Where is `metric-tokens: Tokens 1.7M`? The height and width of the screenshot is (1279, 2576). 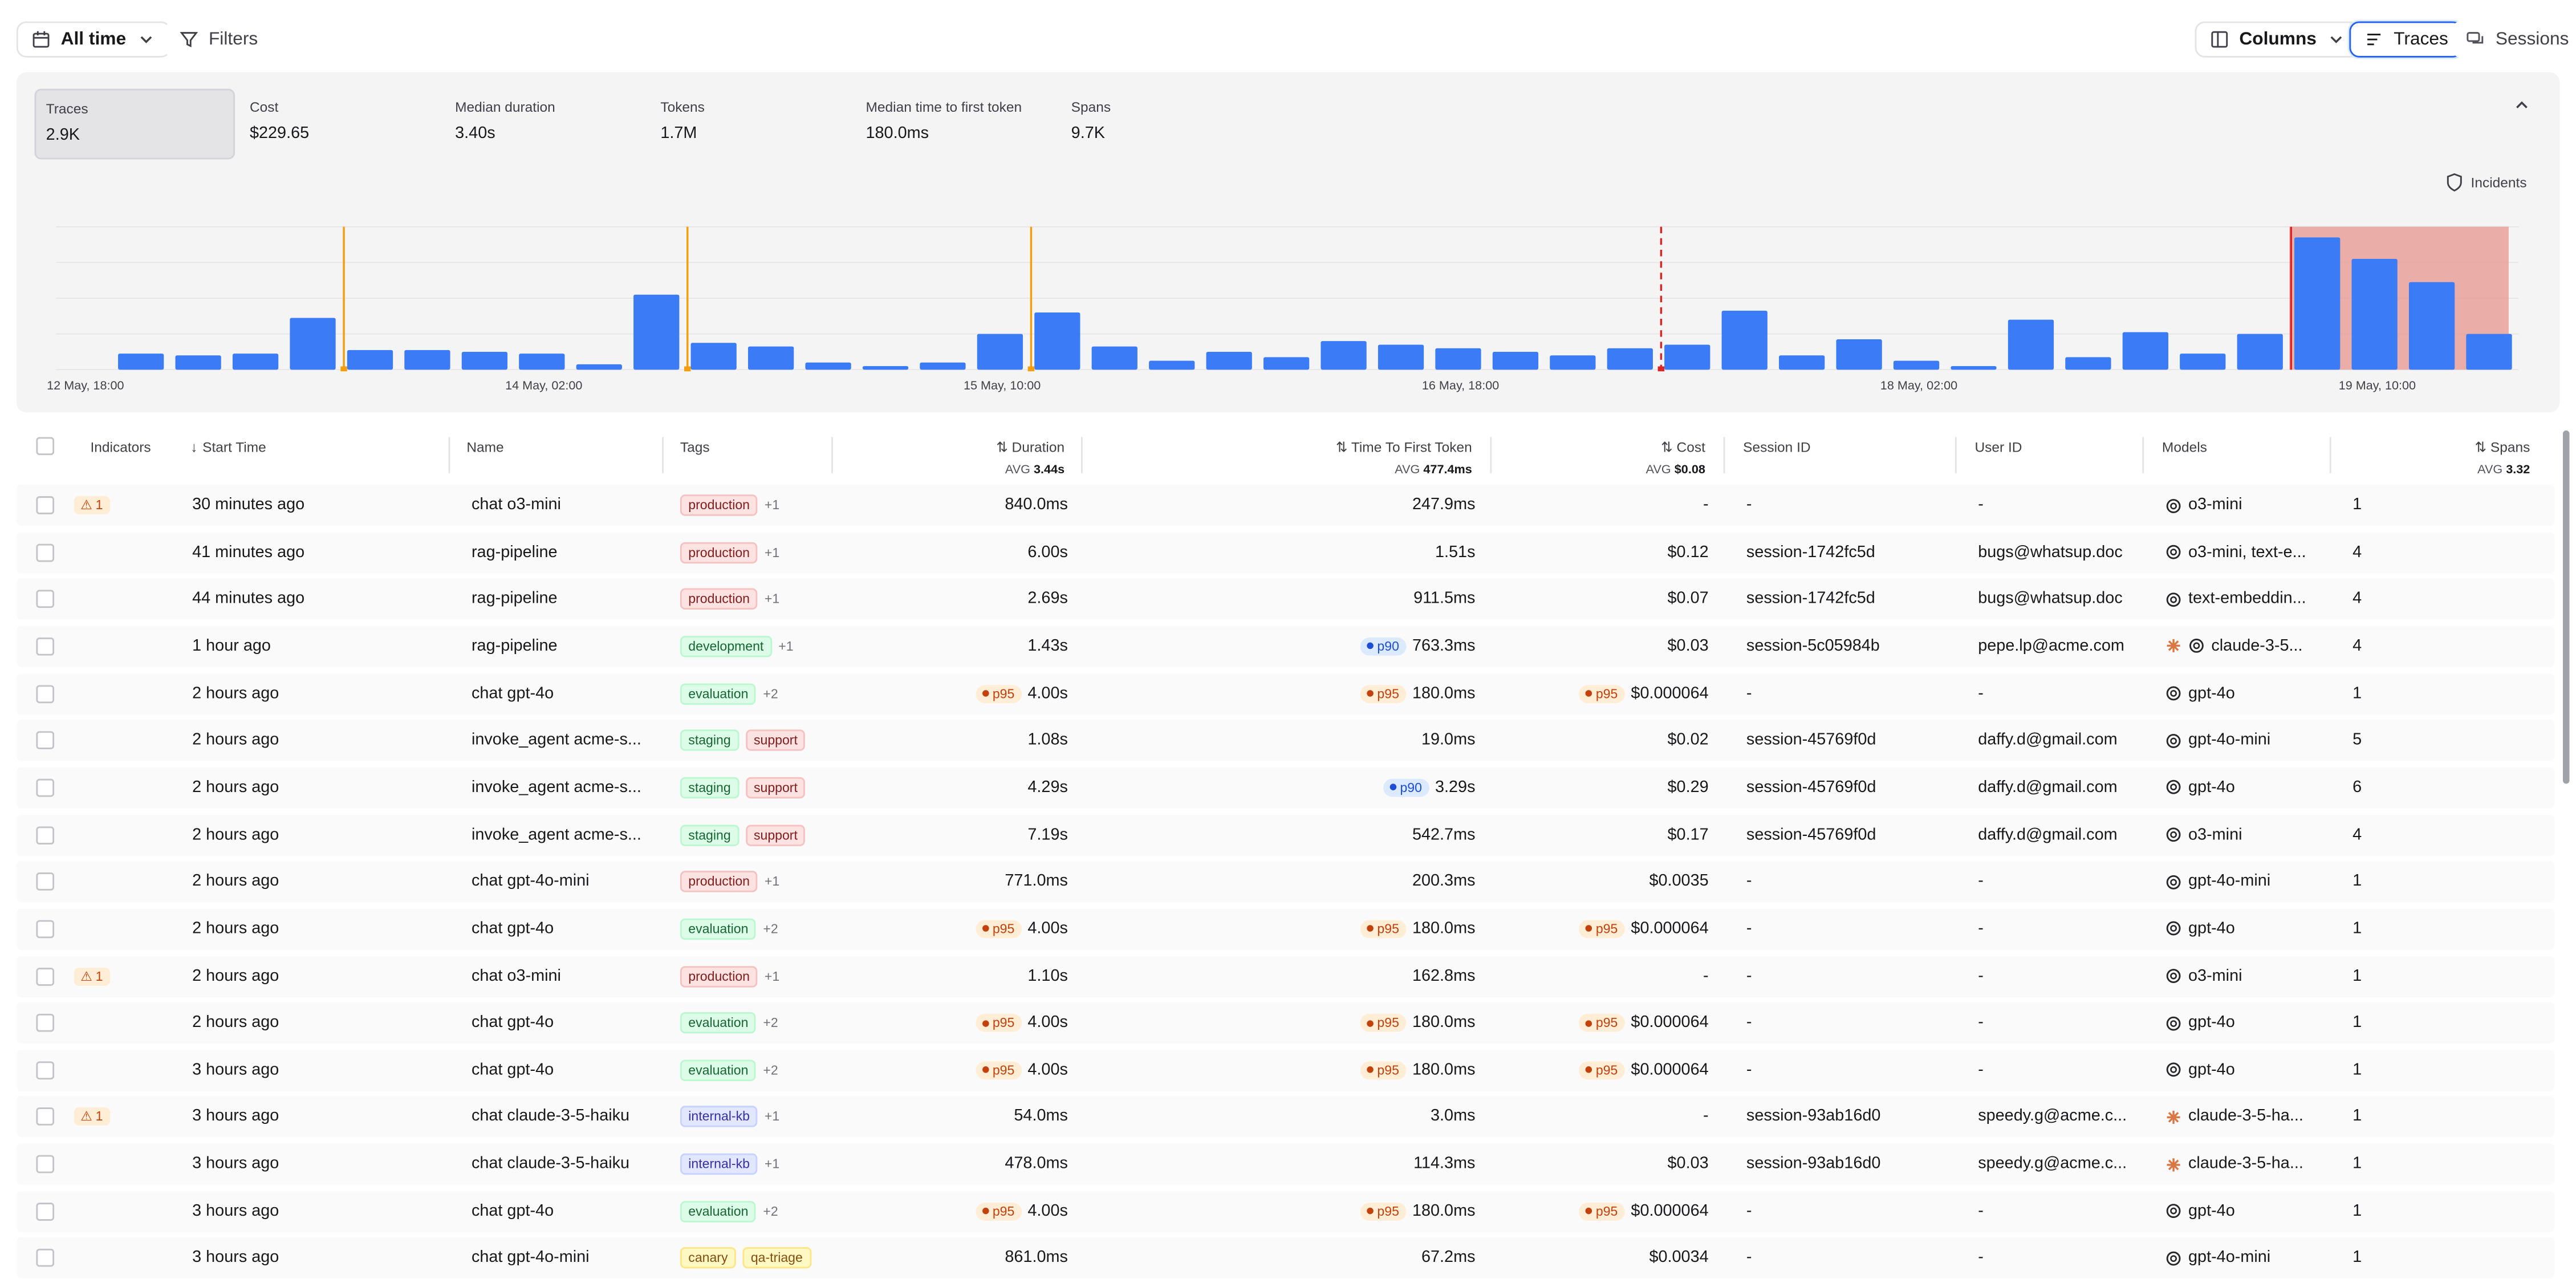
metric-tokens: Tokens 1.7M is located at coordinates (751, 124).